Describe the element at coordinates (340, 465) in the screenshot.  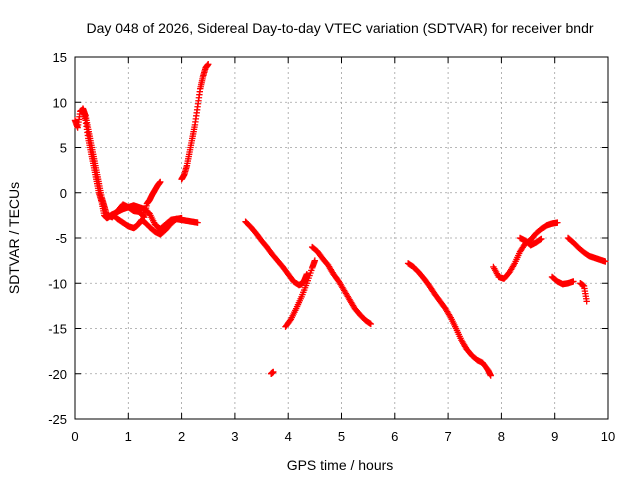
I see `x-axis-label: GPS time / hours` at that location.